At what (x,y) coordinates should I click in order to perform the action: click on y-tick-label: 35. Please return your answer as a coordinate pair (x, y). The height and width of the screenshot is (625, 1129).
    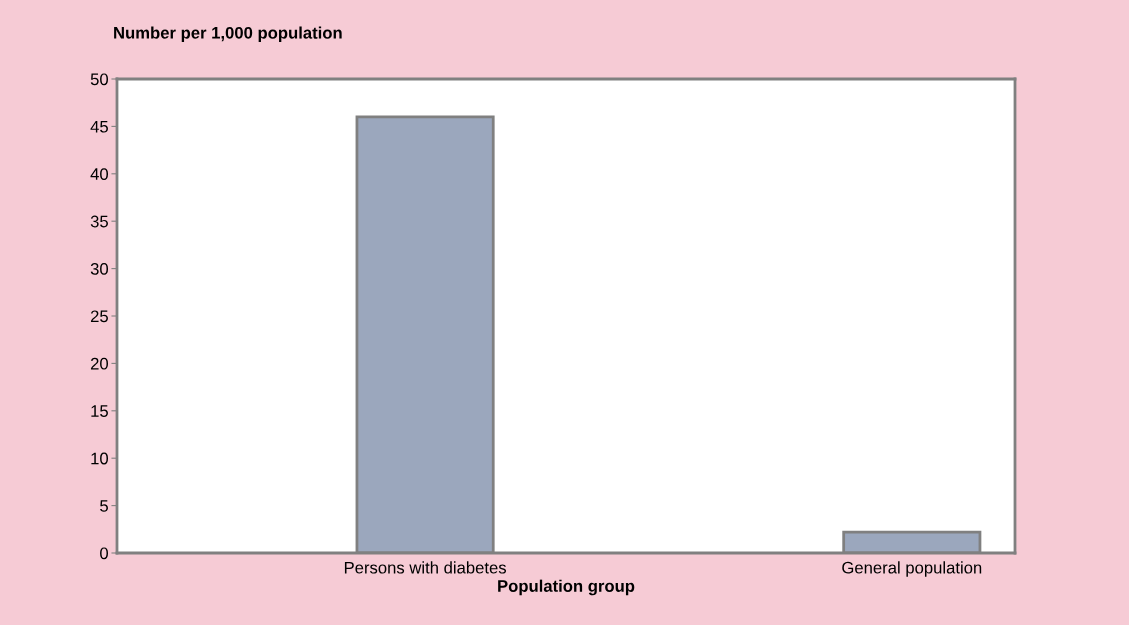
    Looking at the image, I should click on (99, 221).